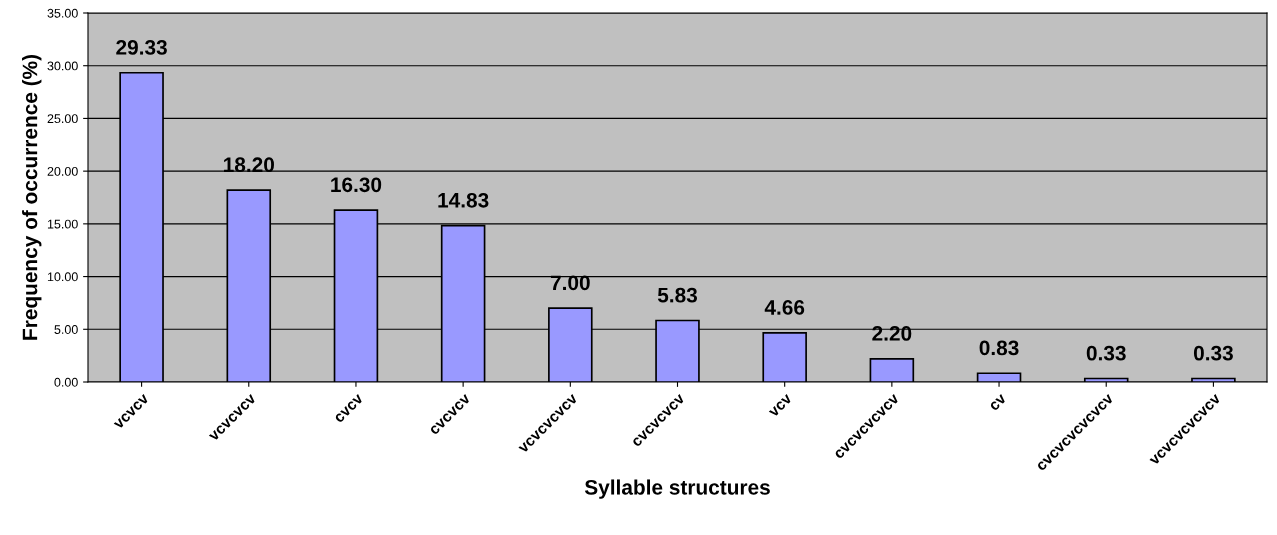 The width and height of the screenshot is (1277, 535). What do you see at coordinates (62, 119) in the screenshot?
I see `y-tick-label: 25.00` at bounding box center [62, 119].